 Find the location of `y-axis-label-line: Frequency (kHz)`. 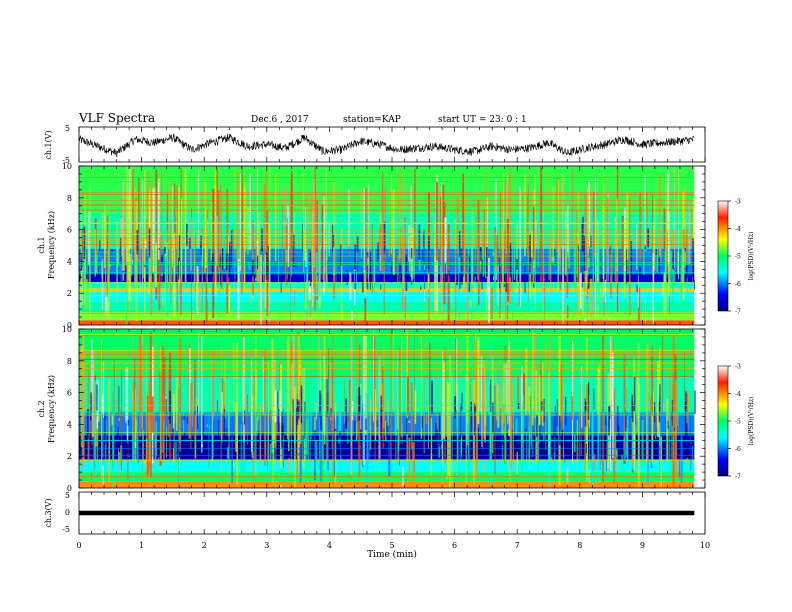

y-axis-label-line: Frequency (kHz) is located at coordinates (51, 245).